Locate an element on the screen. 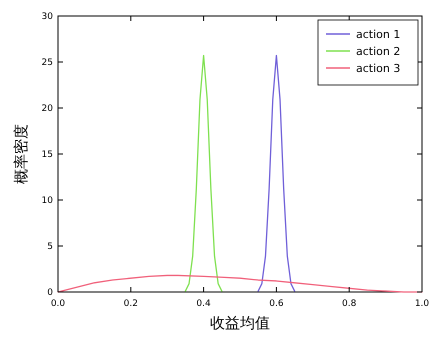 This screenshot has width=442, height=350. legend-label: action 2 is located at coordinates (378, 51).